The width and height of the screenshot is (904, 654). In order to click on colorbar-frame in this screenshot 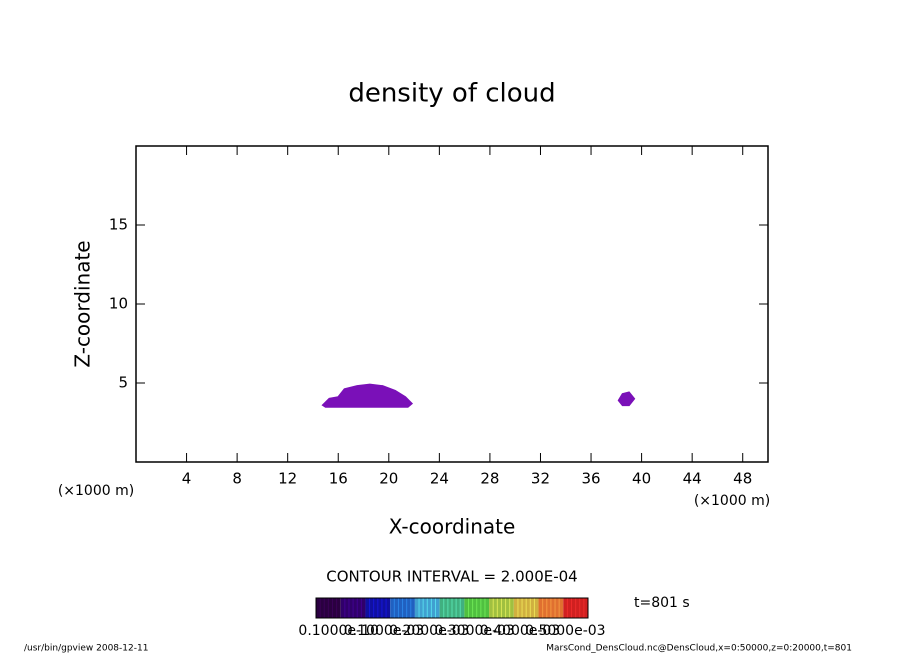, I will do `click(452, 608)`.